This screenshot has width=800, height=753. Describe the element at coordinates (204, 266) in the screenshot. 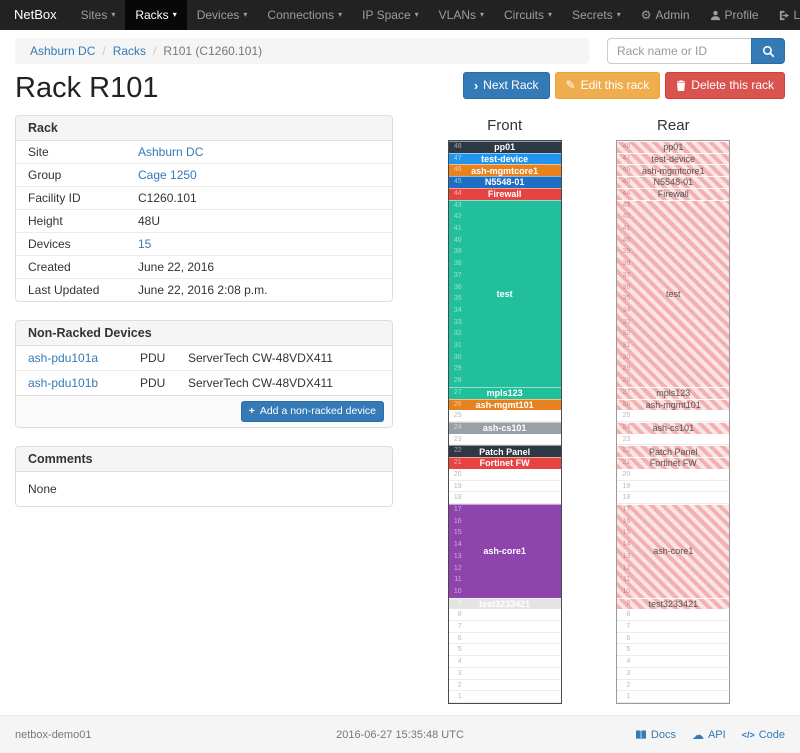

I see `attr-row-created: Created June 22, 2016` at that location.